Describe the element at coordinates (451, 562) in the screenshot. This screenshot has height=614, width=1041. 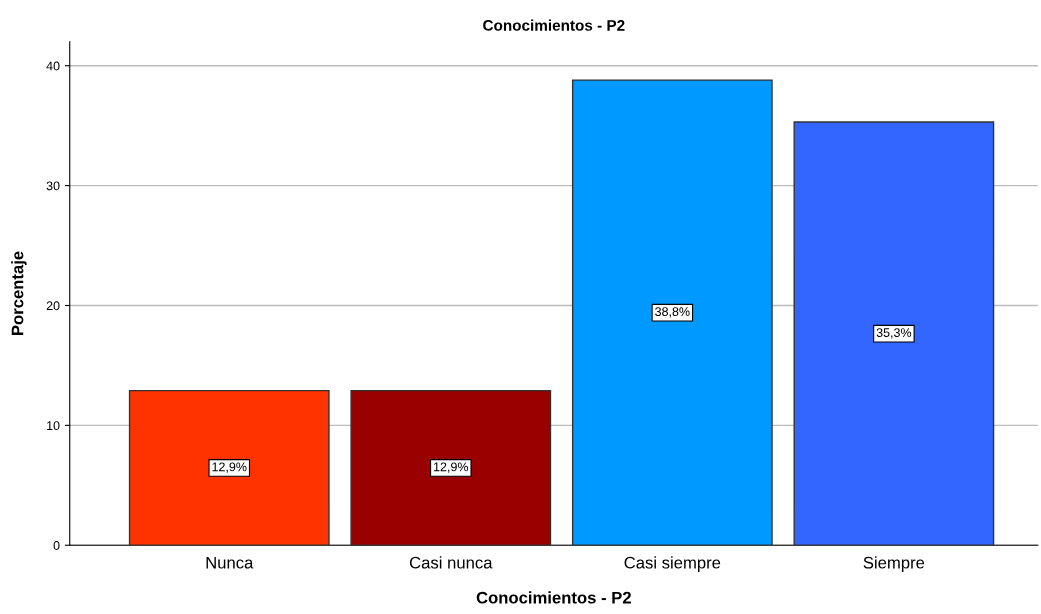
I see `x-tick-label: Casi nunca` at that location.